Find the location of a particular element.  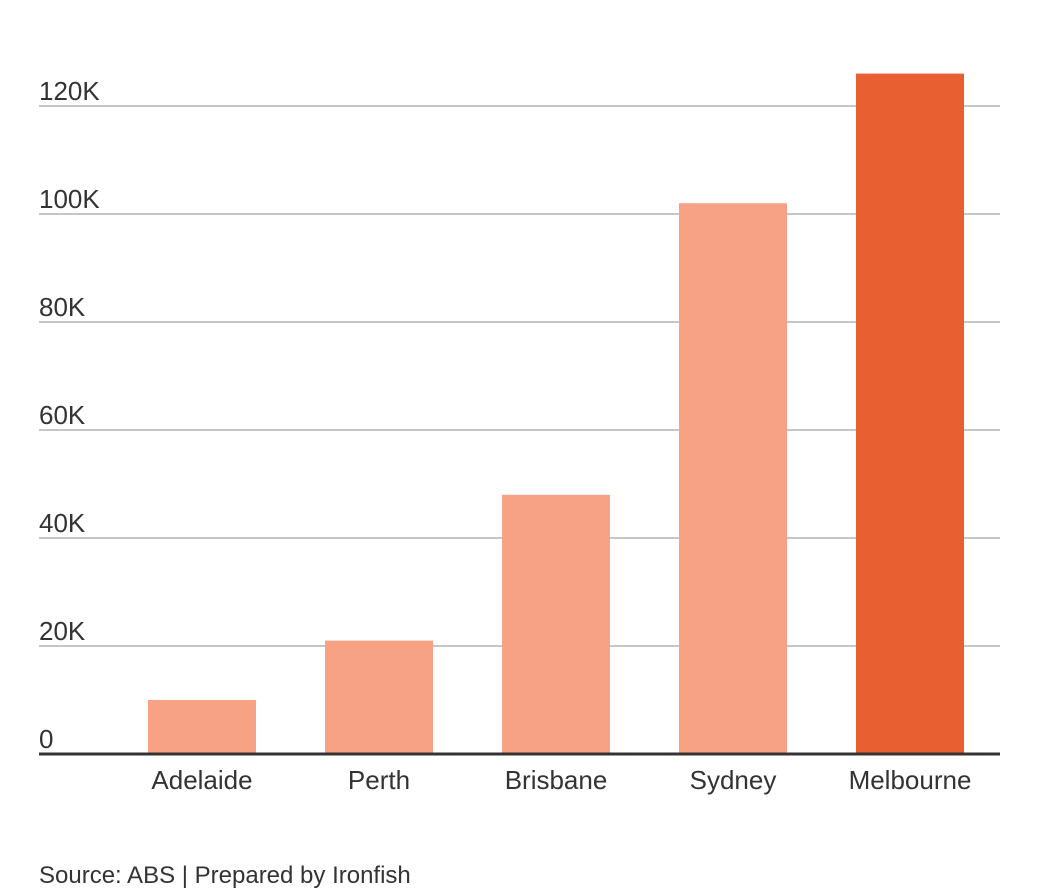

bar-sydney is located at coordinates (733, 478).